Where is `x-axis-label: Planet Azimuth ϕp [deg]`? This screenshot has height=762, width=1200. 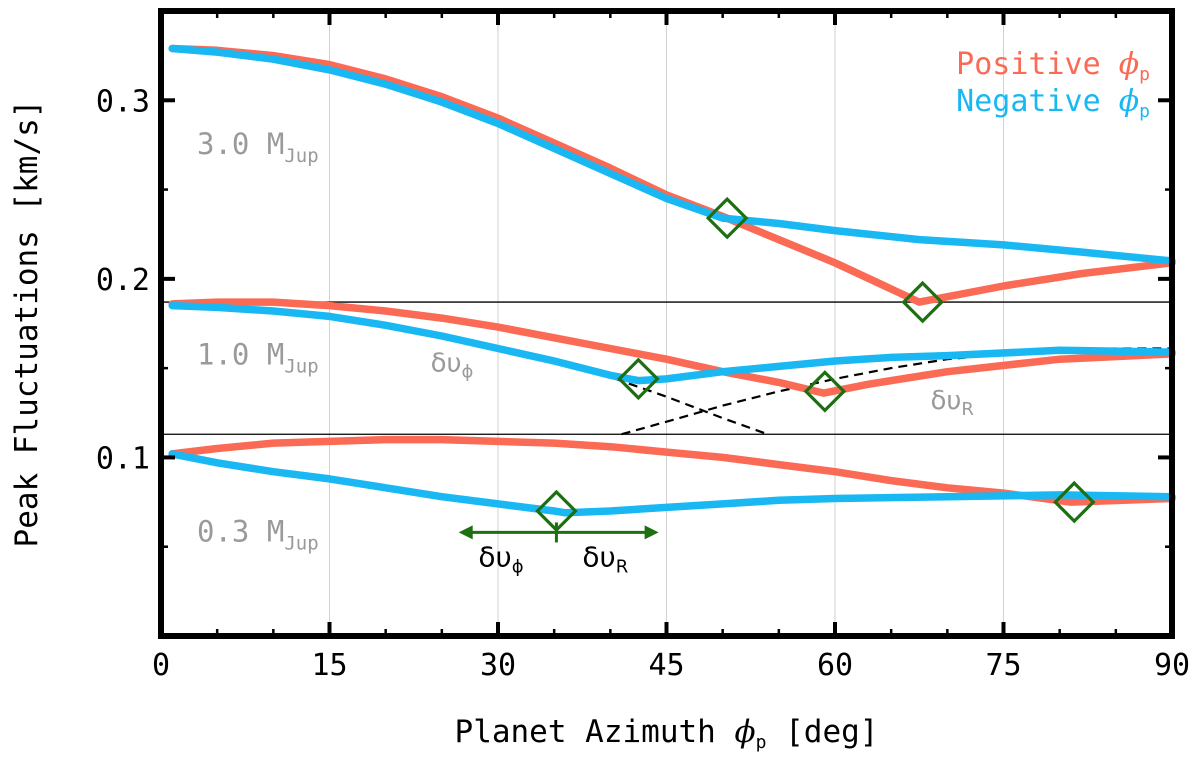 x-axis-label: Planet Azimuth ϕp [deg] is located at coordinates (667, 733).